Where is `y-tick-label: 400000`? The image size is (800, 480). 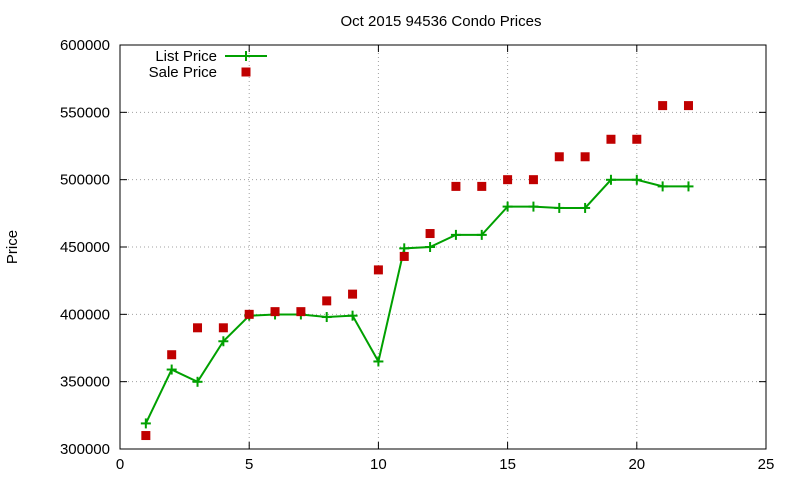
y-tick-label: 400000 is located at coordinates (85, 314).